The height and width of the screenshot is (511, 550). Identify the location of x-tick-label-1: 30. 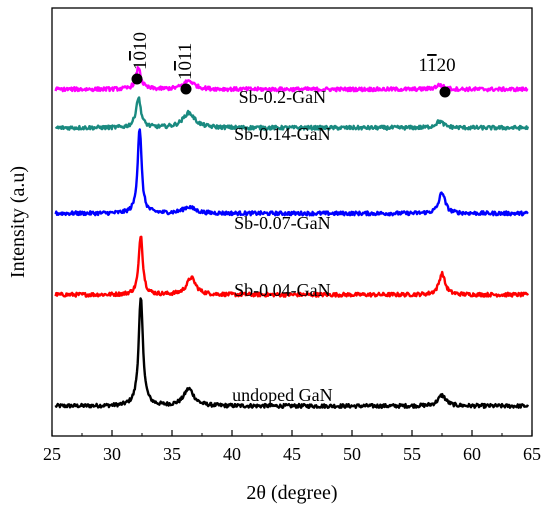
(112, 454).